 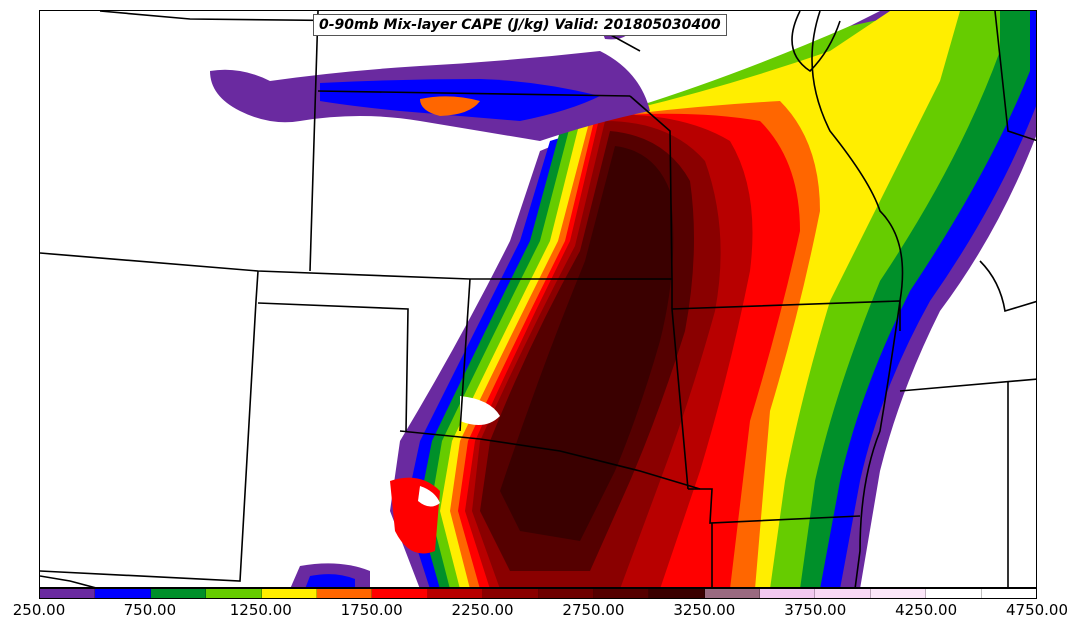 What do you see at coordinates (39, 610) in the screenshot?
I see `colorbar-tick-label: 250.00` at bounding box center [39, 610].